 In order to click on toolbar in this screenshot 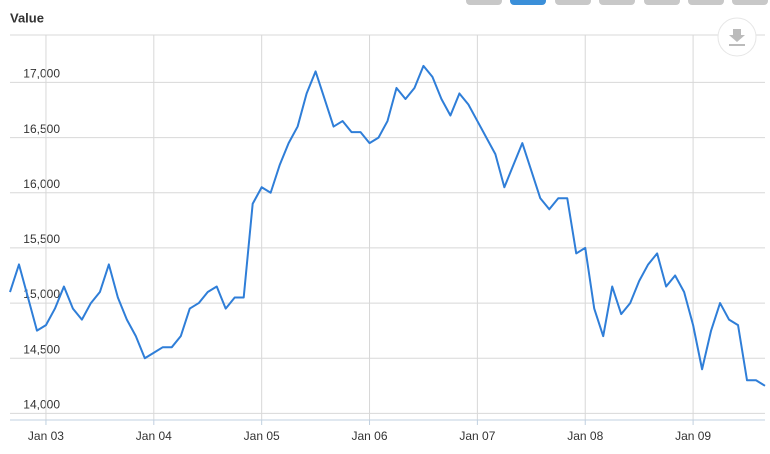, I will do `click(617, 2)`.